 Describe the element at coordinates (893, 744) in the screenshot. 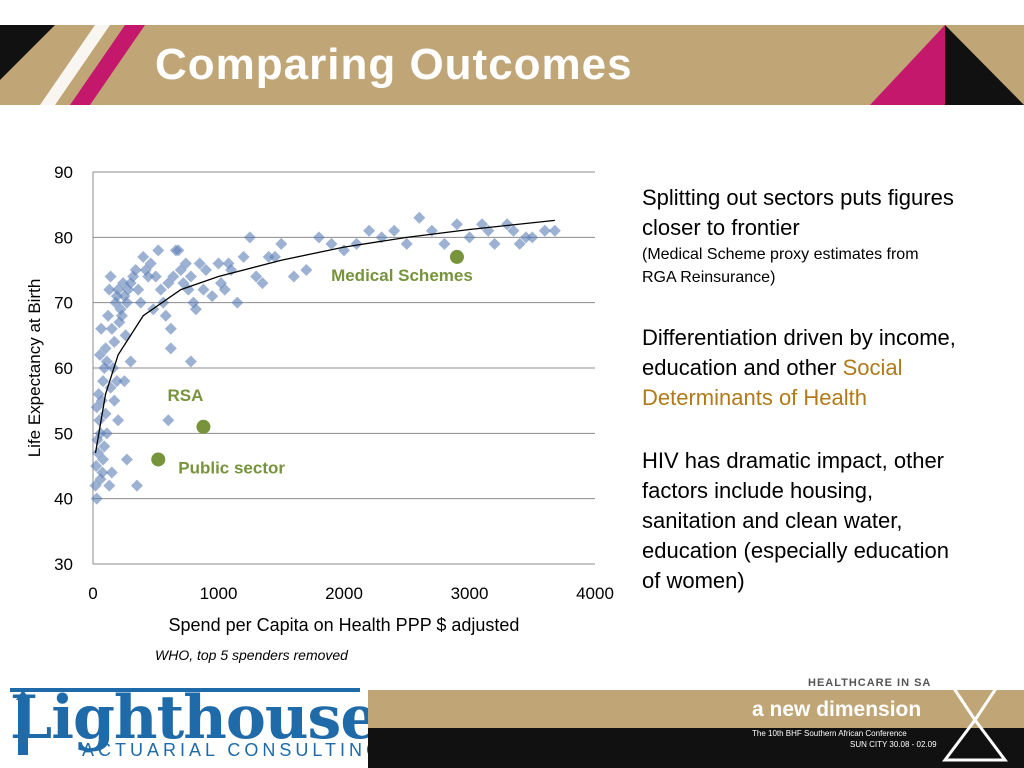

I see `banner-dates: SUN CITY 30.08 - 02.09` at that location.